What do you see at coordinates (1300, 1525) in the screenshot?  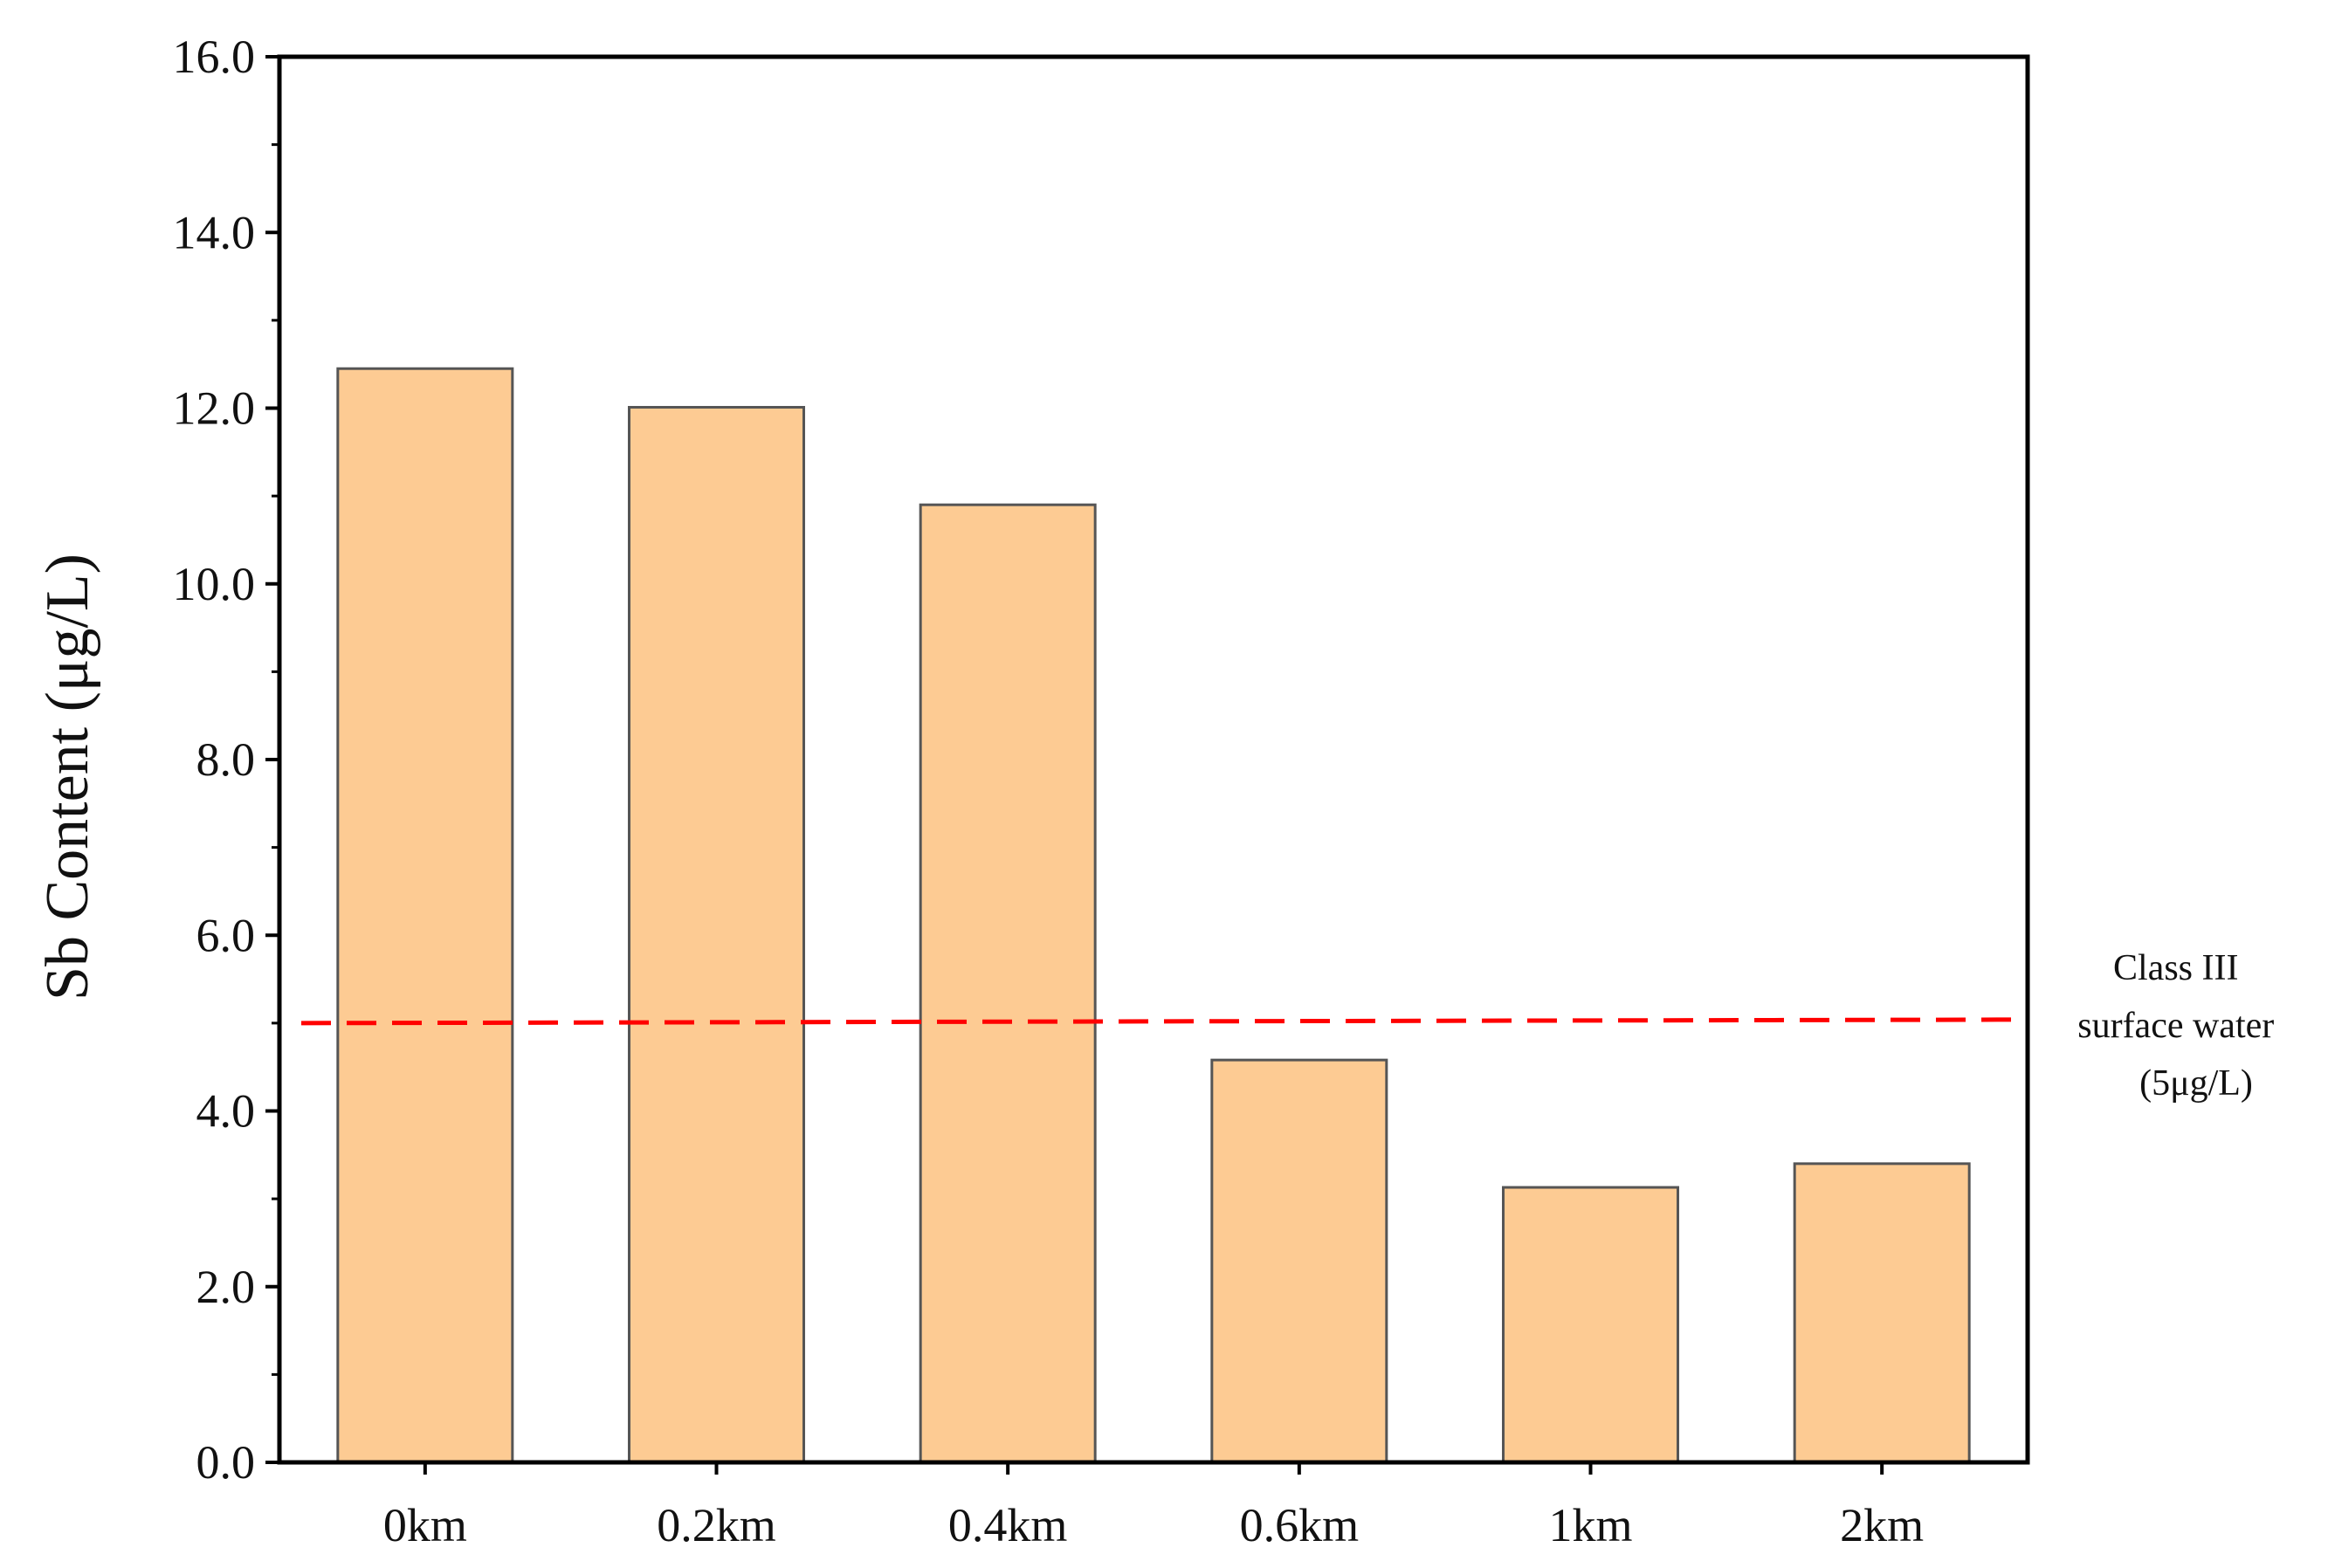 I see `x-tick-label: 0.6km` at bounding box center [1300, 1525].